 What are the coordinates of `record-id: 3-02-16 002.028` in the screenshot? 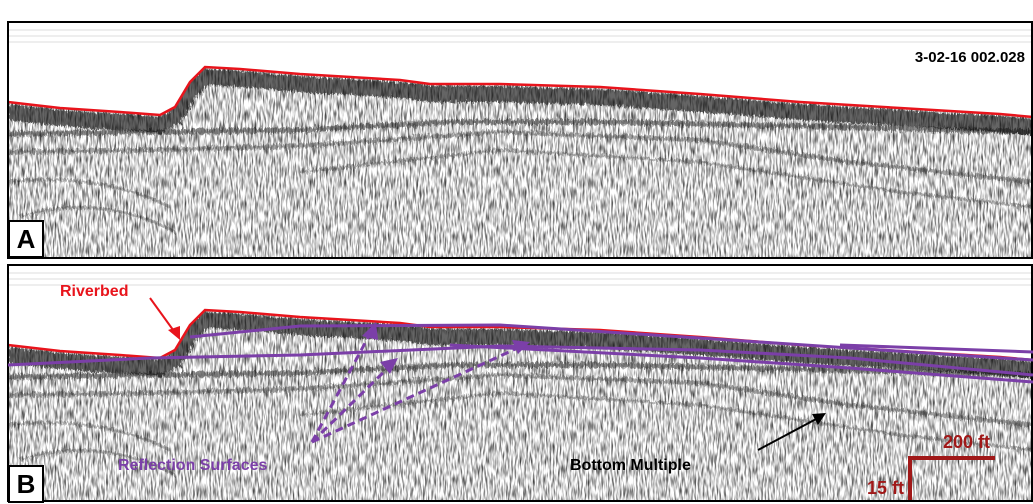 It's located at (970, 57).